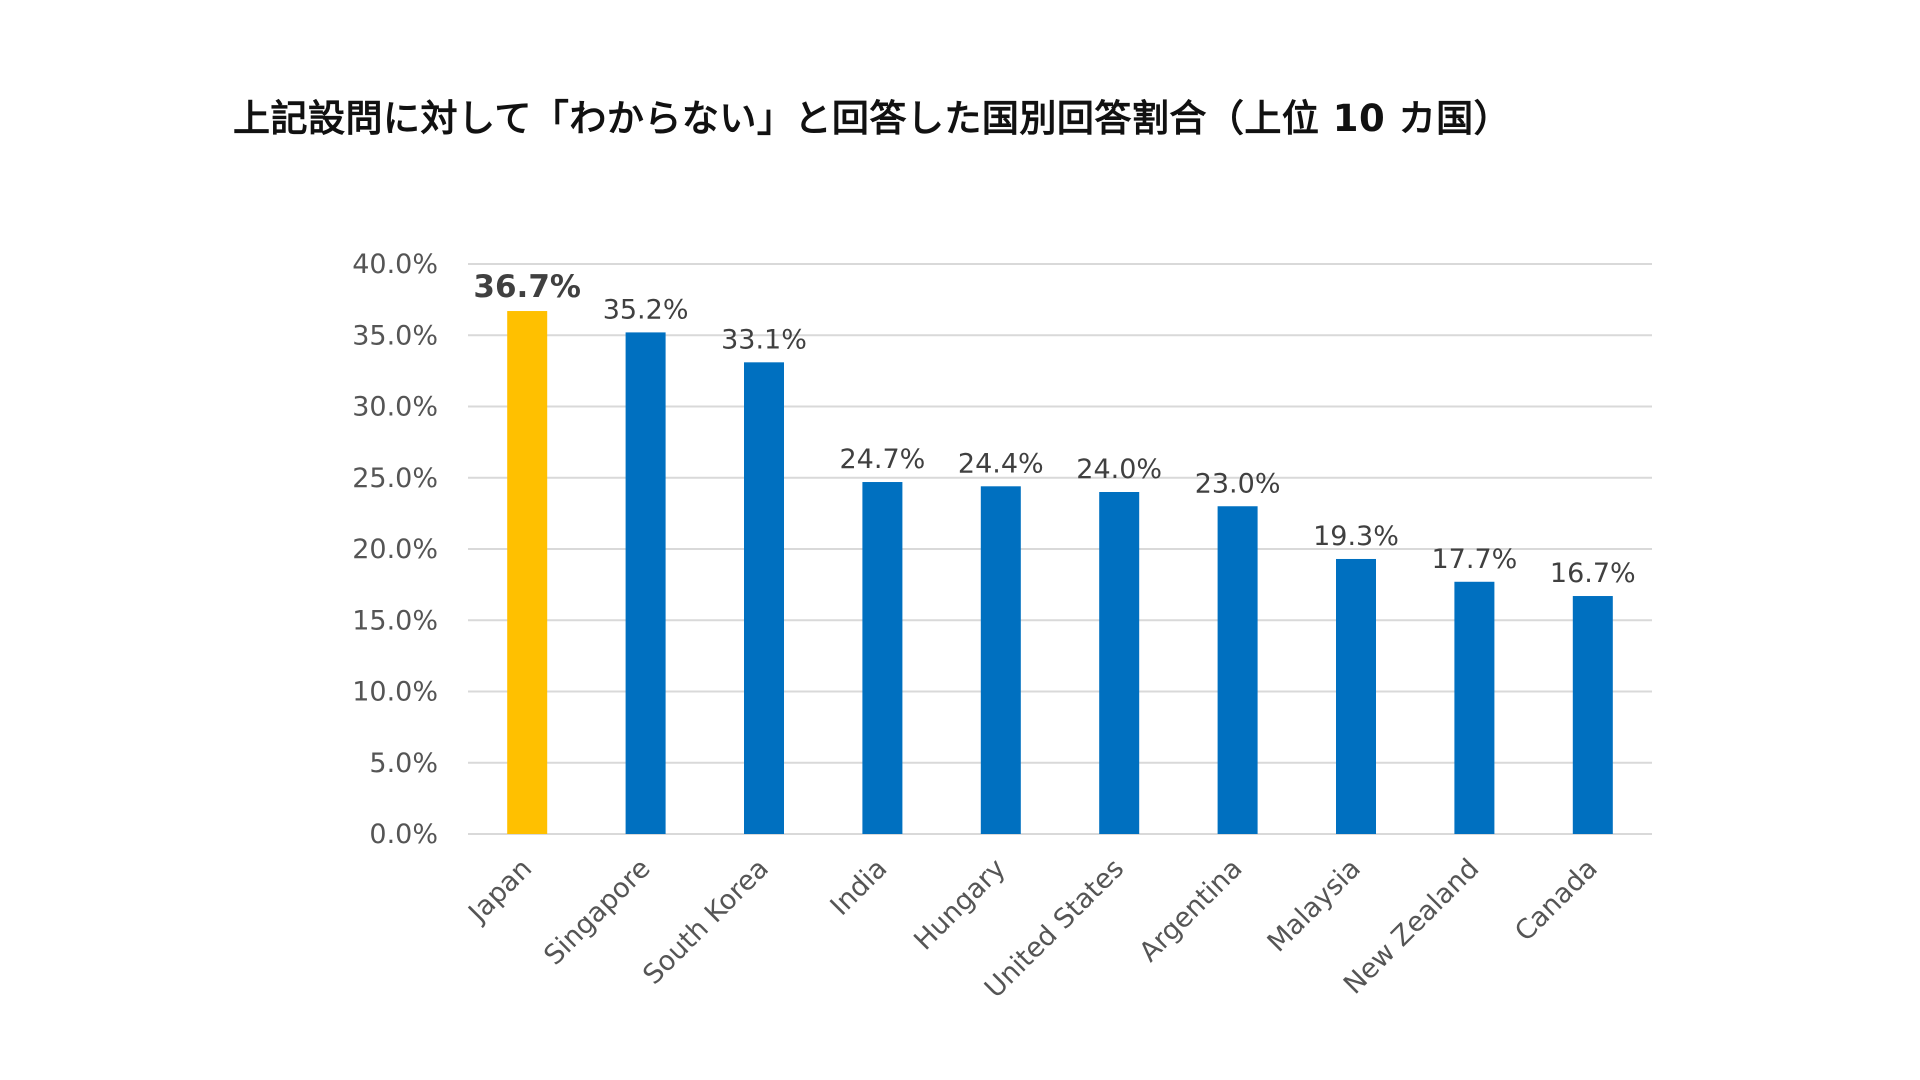  I want to click on bar-malaysia, so click(1356, 696).